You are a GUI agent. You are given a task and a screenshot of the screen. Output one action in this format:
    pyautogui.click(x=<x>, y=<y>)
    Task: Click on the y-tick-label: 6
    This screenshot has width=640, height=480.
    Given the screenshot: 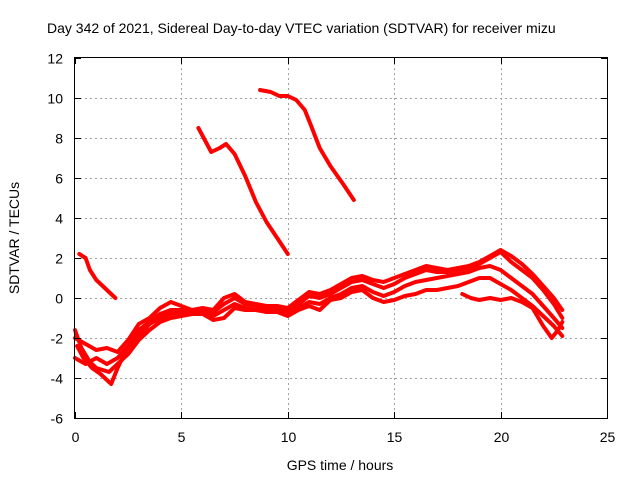 What is the action you would take?
    pyautogui.click(x=59, y=179)
    